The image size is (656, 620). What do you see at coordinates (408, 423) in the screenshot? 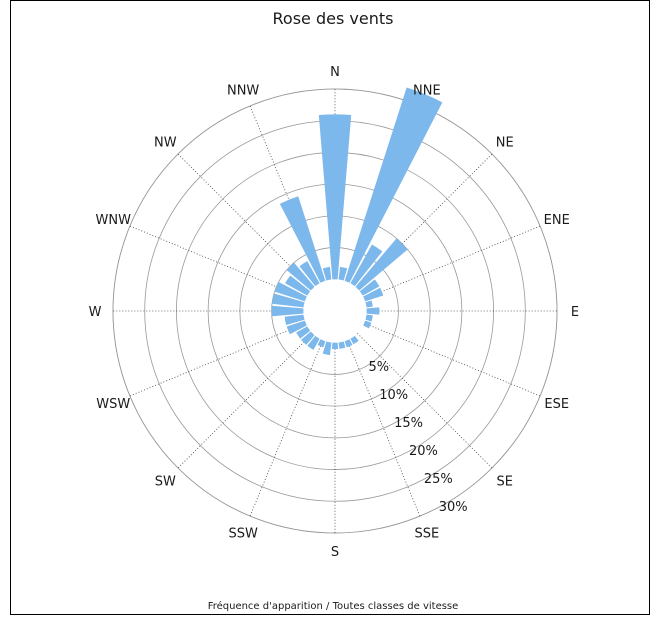
I see `ring-label-3: 15%` at bounding box center [408, 423].